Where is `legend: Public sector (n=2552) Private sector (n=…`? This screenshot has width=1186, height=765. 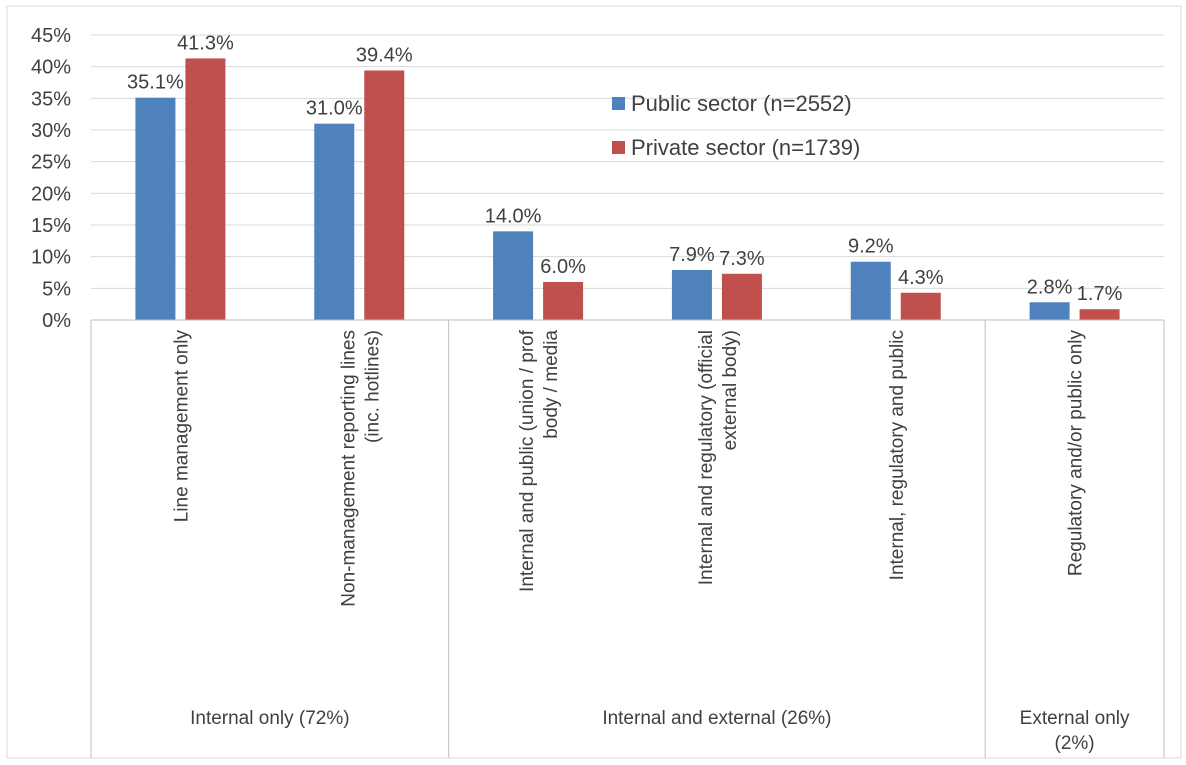
legend: Public sector (n=2552) Private sector (n=… is located at coordinates (736, 125).